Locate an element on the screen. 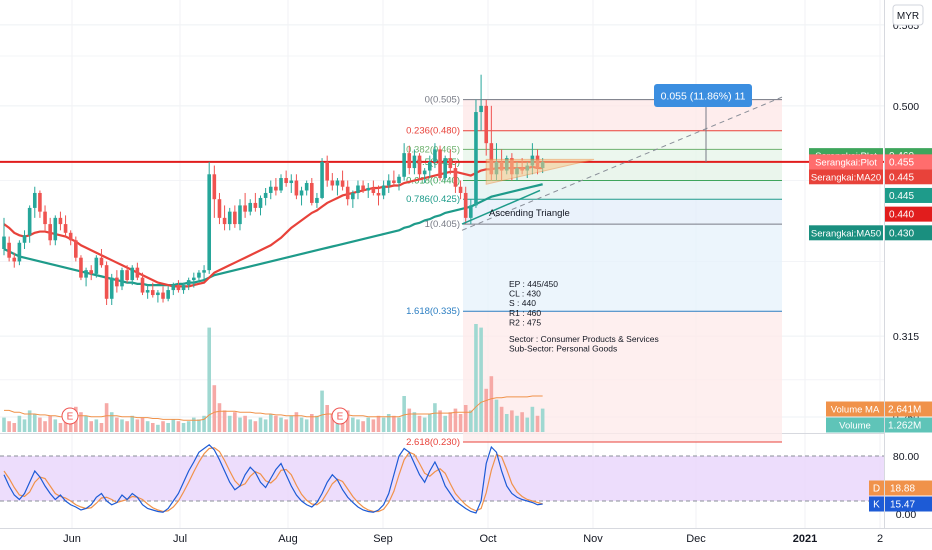 The height and width of the screenshot is (550, 932). stoch-value-tag is located at coordinates (908, 504).